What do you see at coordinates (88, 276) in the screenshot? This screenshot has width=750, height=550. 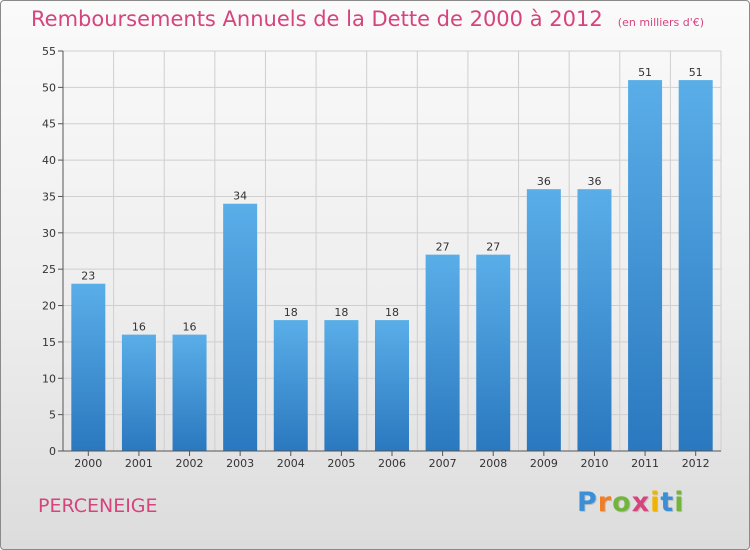 I see `data-label: 23` at bounding box center [88, 276].